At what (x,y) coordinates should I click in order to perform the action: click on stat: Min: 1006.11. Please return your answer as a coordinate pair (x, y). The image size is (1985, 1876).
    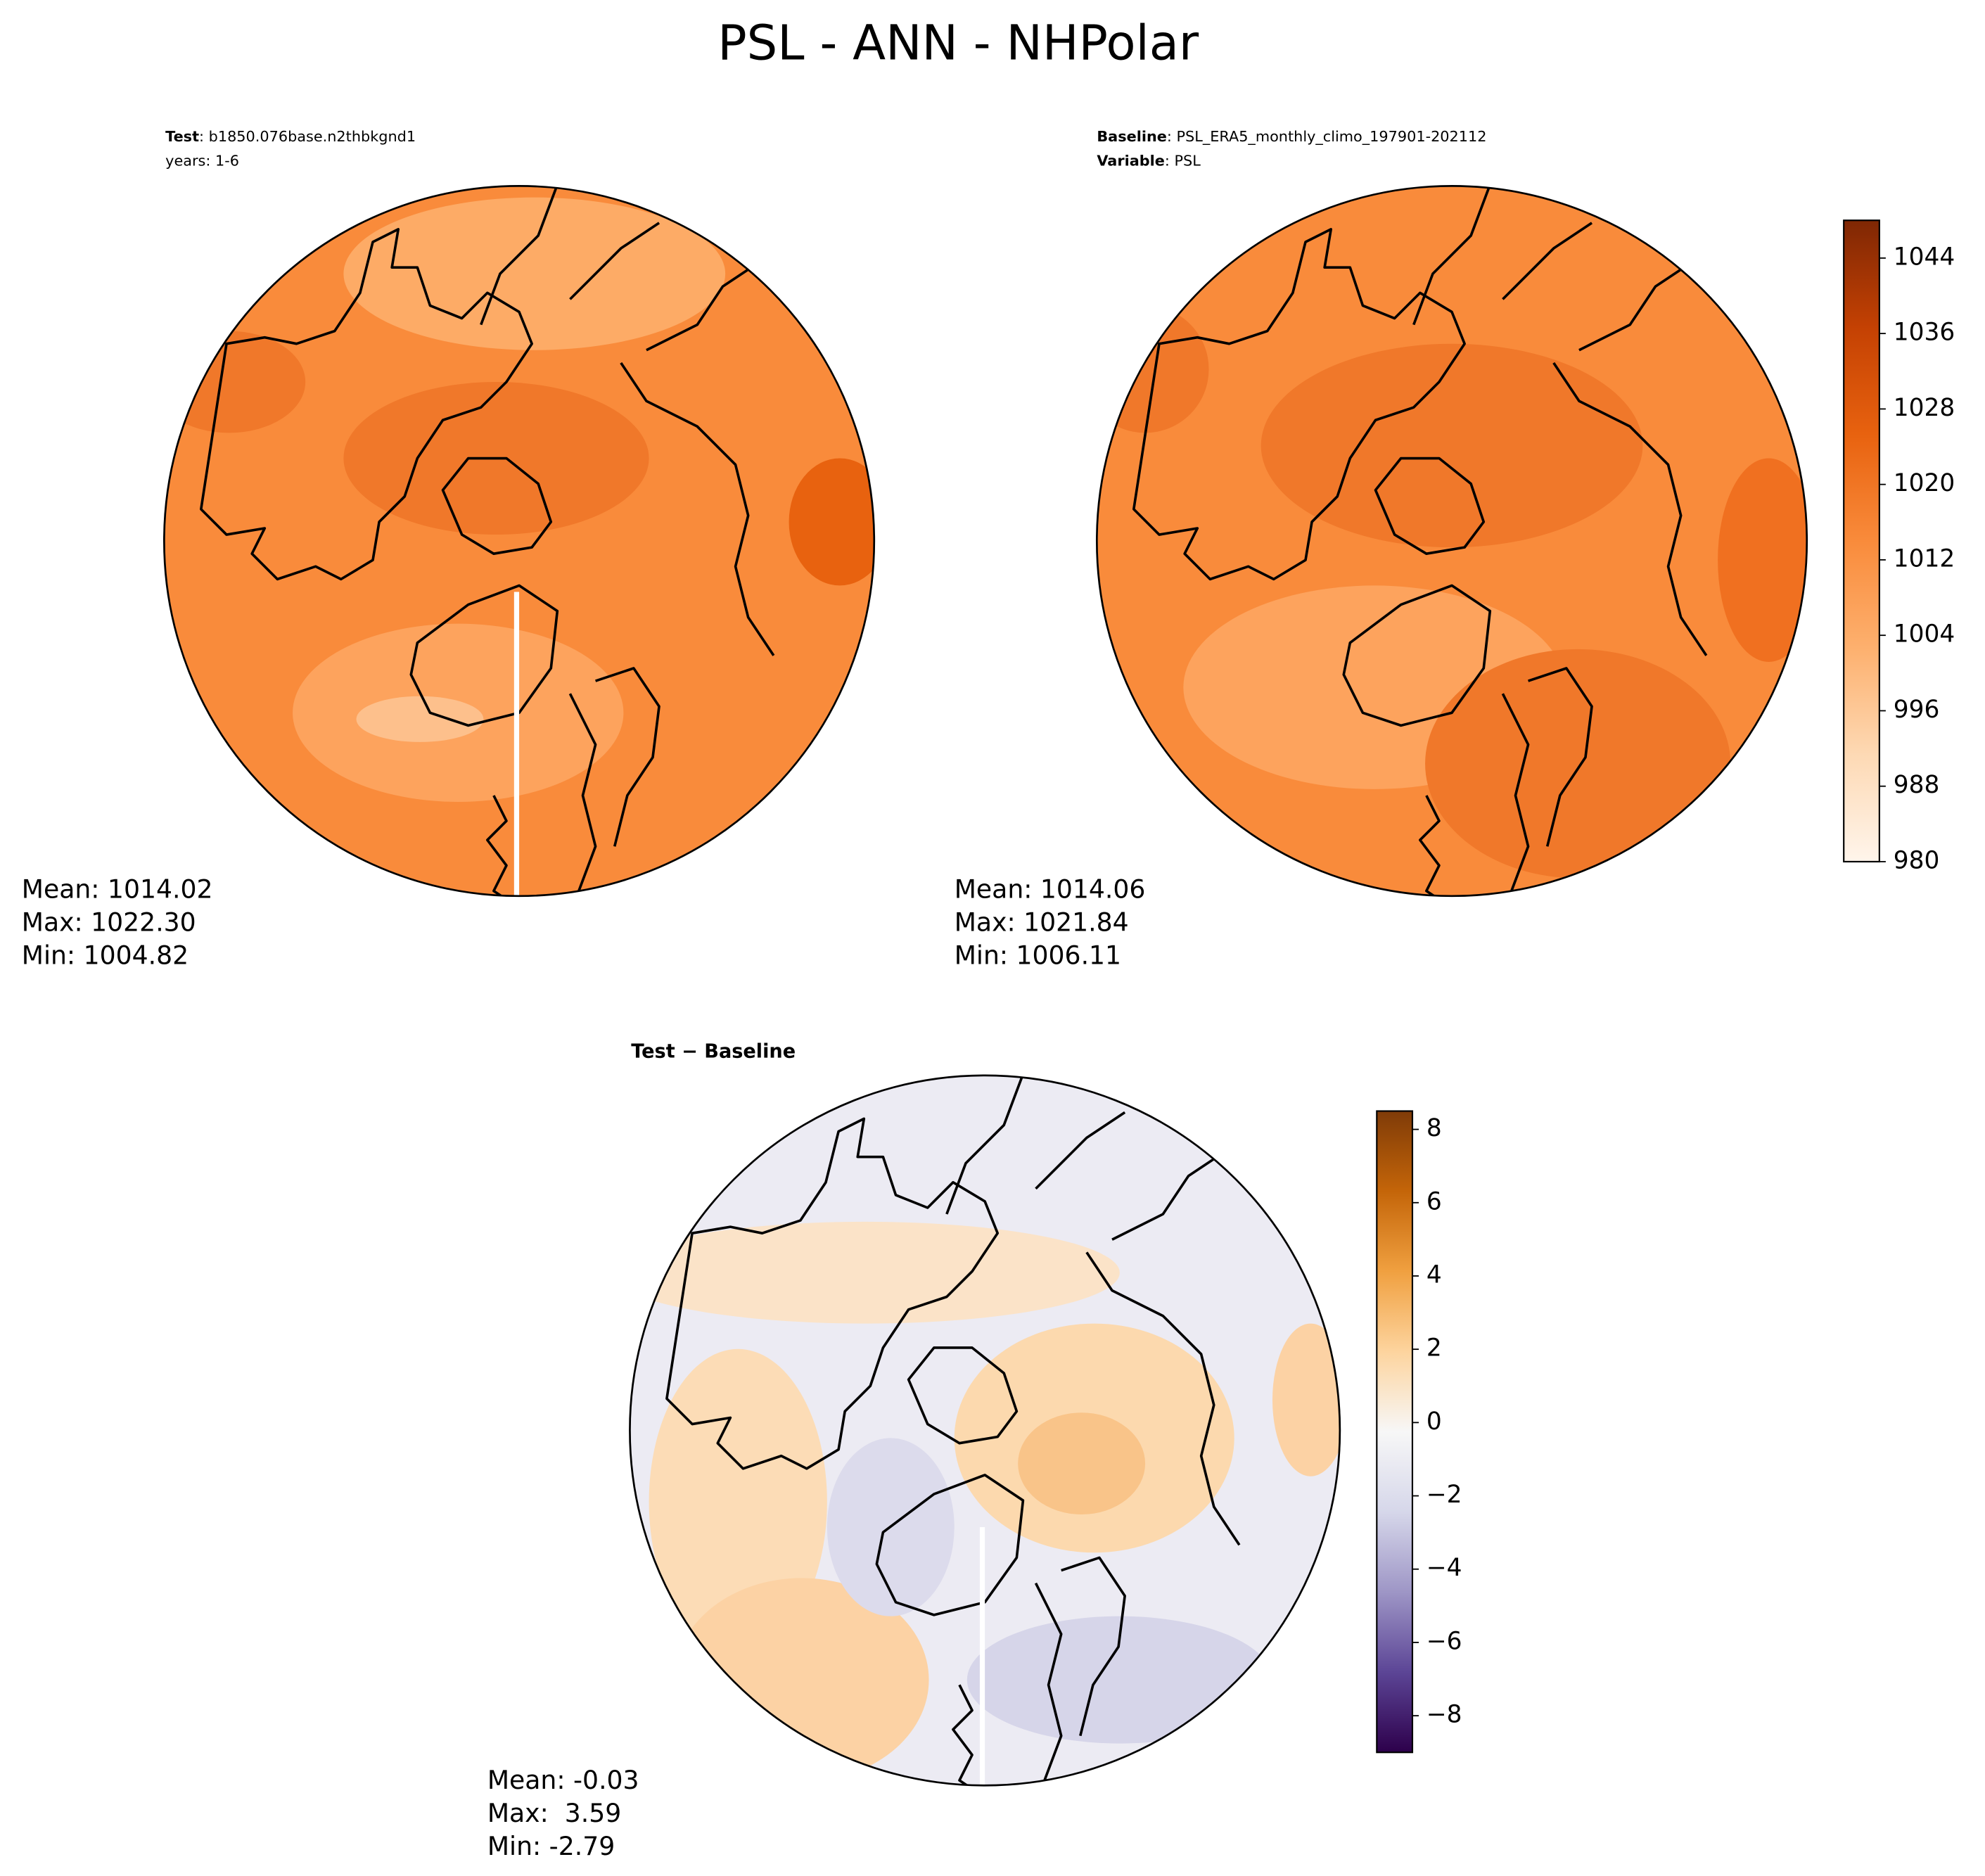
    Looking at the image, I should click on (1038, 955).